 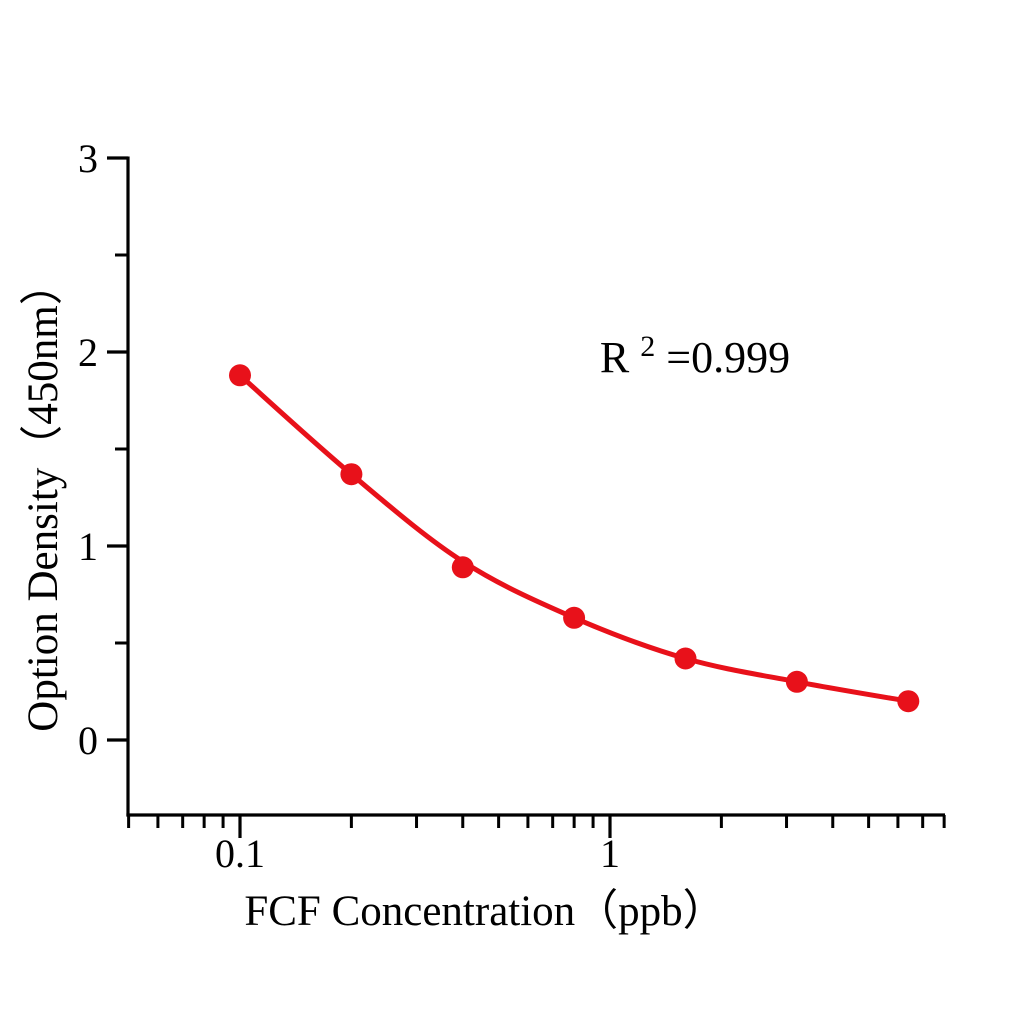 I want to click on y-axis-title: Option Density（450nm）, so click(x=43, y=496).